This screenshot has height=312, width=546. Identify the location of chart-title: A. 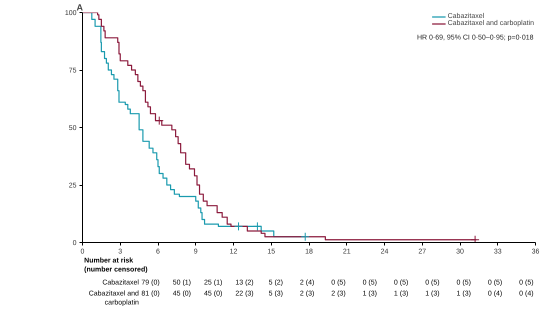
(80, 7).